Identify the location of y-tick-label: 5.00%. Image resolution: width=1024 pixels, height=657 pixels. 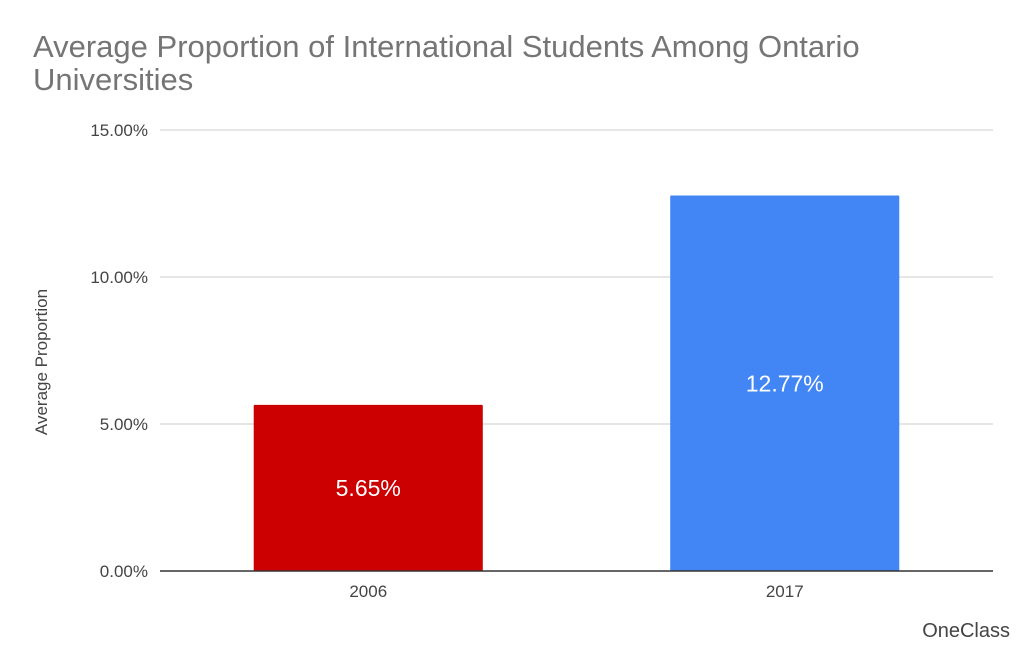
(124, 424).